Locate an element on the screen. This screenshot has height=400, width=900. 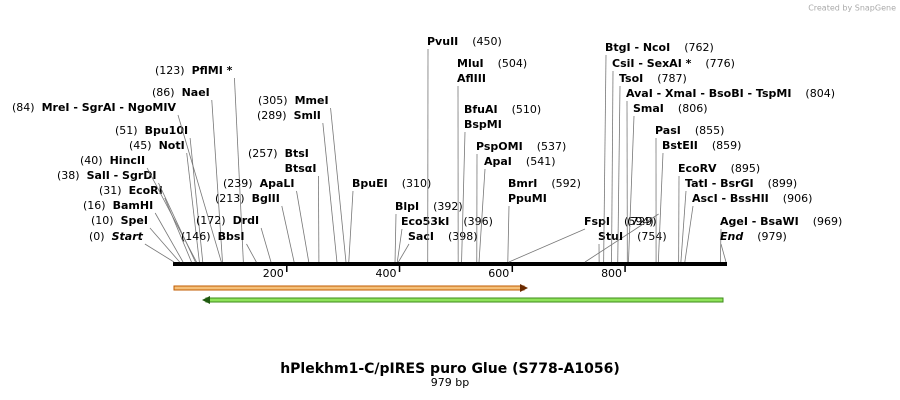
position-label: (392) is located at coordinates (448, 206).